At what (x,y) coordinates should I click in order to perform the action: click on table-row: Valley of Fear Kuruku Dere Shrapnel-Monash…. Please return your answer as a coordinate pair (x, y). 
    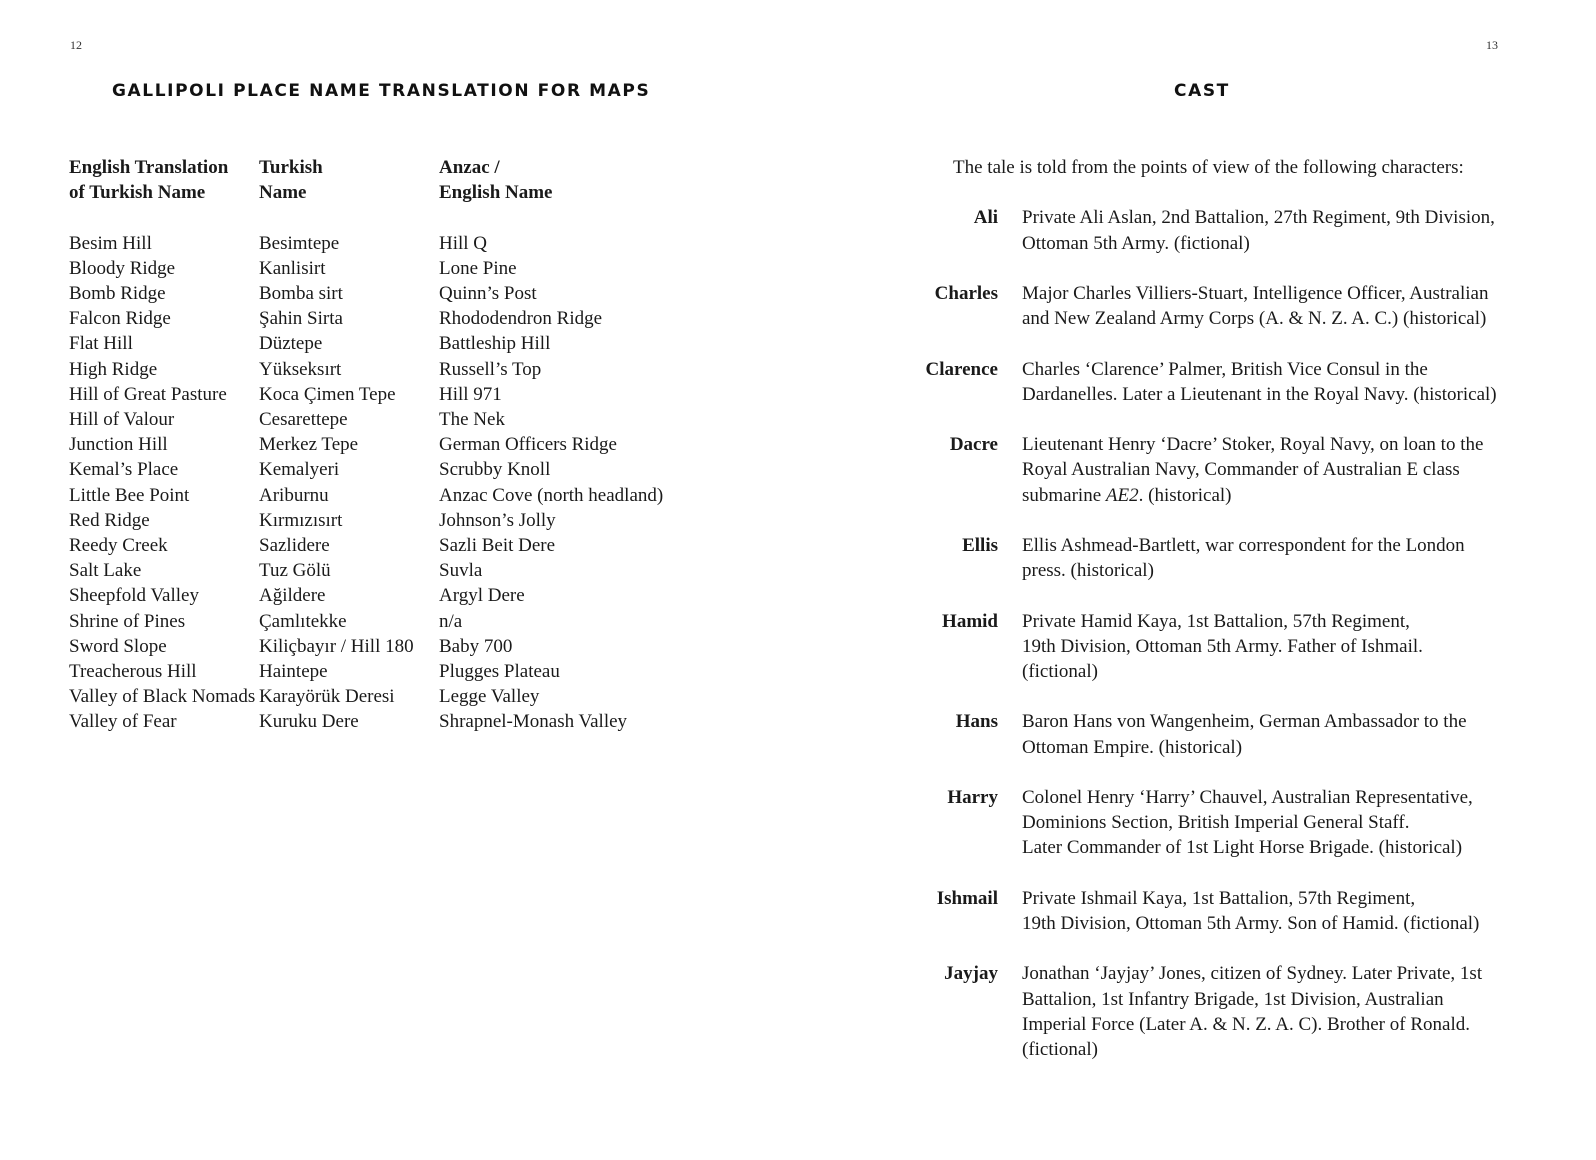
    Looking at the image, I should click on (384, 721).